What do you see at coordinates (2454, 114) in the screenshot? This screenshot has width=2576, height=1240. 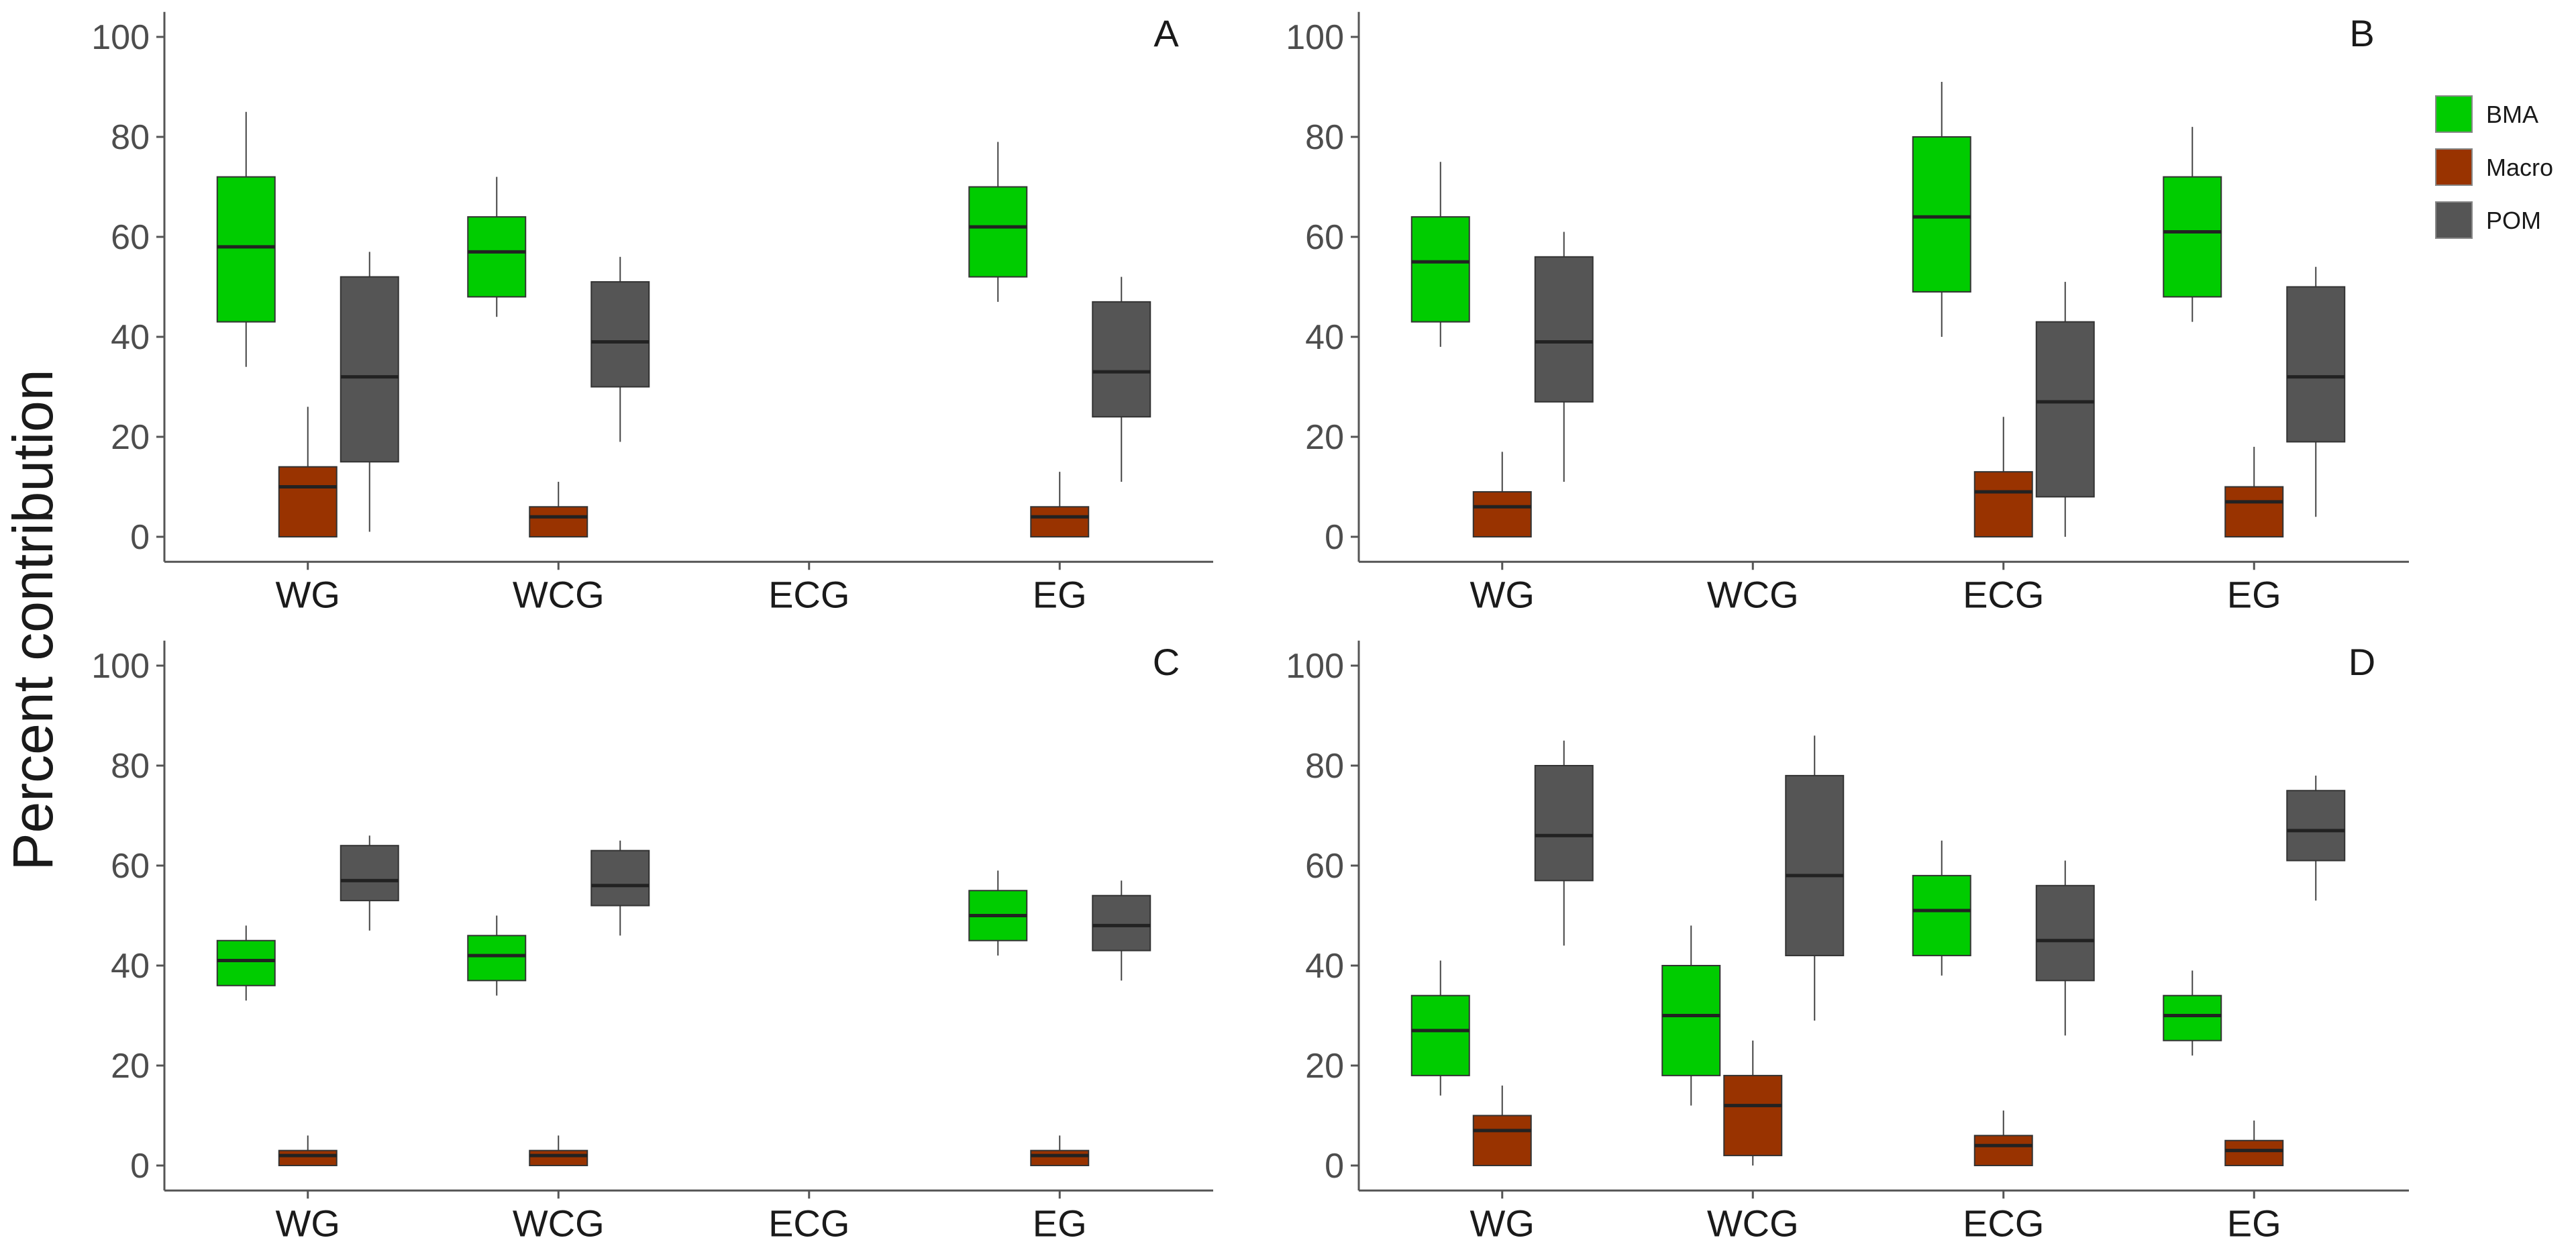 I see `legend-key-bma` at bounding box center [2454, 114].